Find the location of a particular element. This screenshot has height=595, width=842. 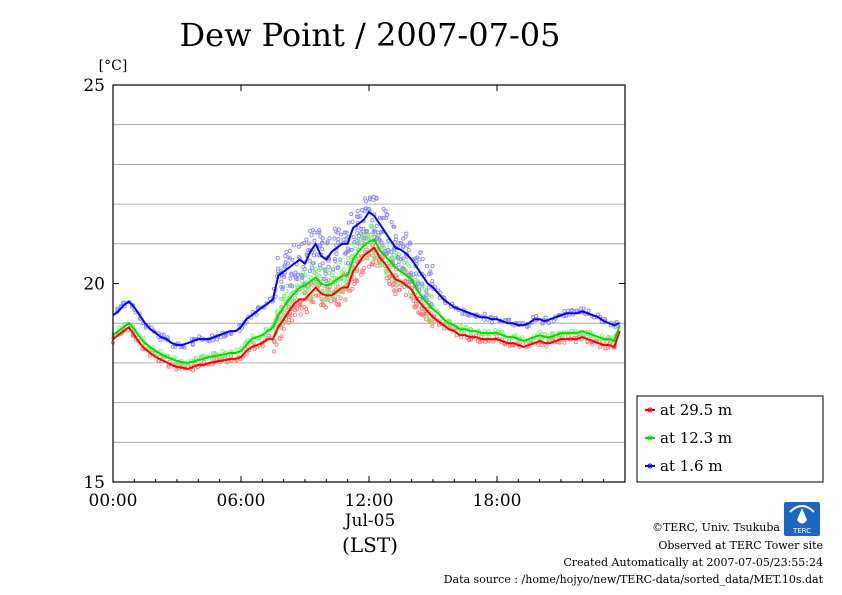

x-tick-label: 12:00 is located at coordinates (369, 501).